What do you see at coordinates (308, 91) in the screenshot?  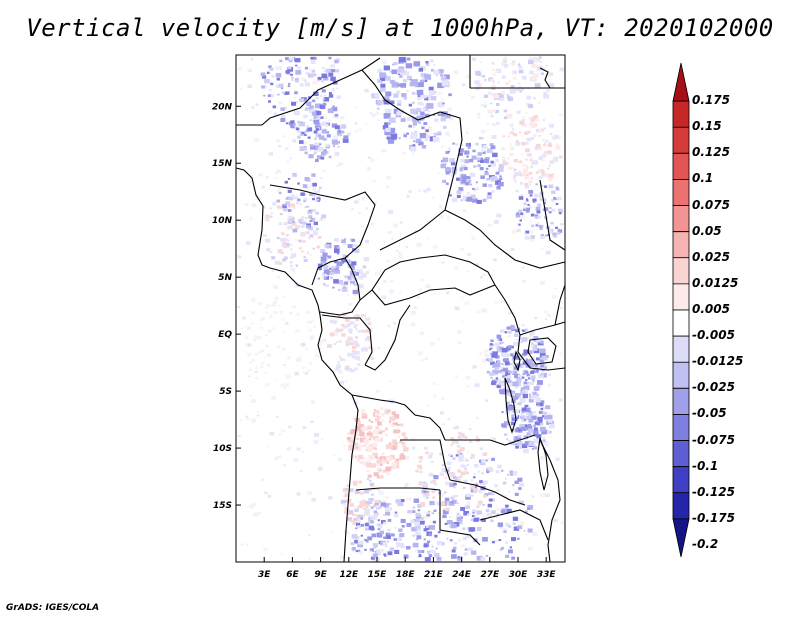 I see `border-sahel` at bounding box center [308, 91].